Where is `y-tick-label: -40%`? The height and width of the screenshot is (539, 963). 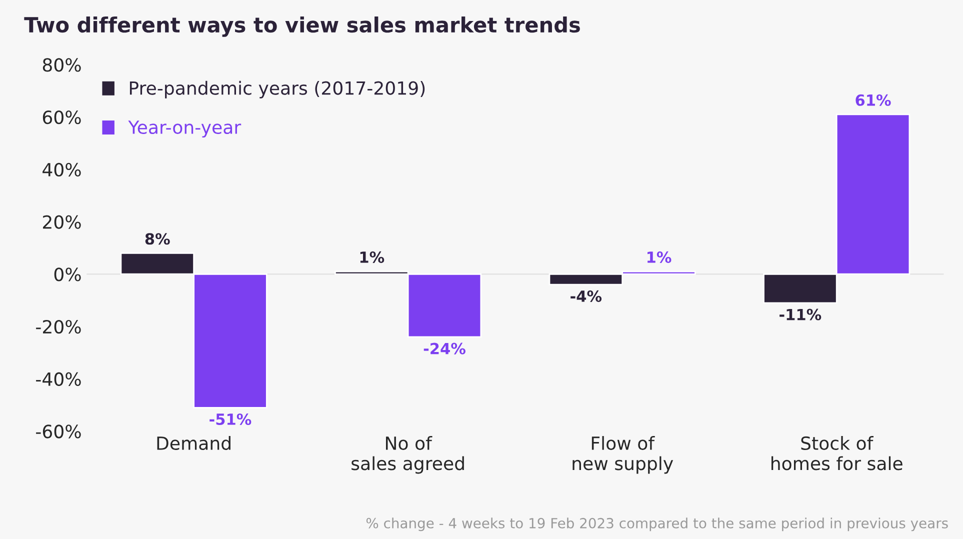 y-tick-label: -40% is located at coordinates (58, 379).